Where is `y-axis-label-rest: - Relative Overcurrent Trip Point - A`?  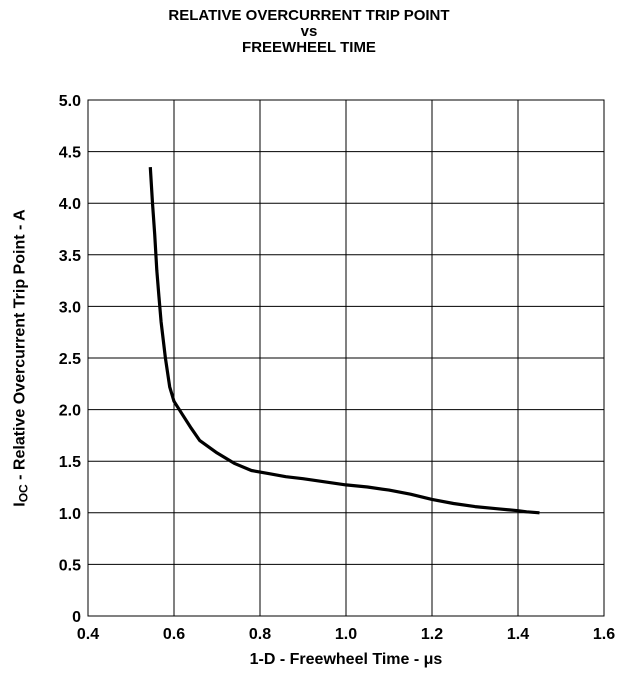
y-axis-label-rest: - Relative Overcurrent Trip Point - A is located at coordinates (20, 347).